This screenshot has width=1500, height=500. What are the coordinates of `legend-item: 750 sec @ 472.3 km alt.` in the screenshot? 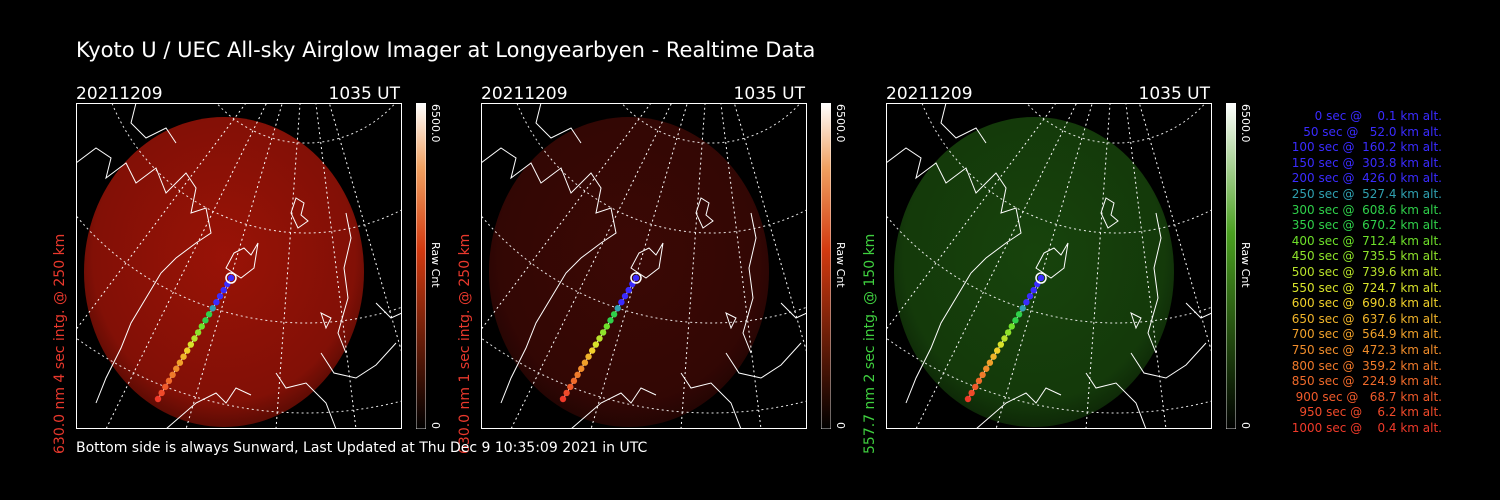 It's located at (1364, 349).